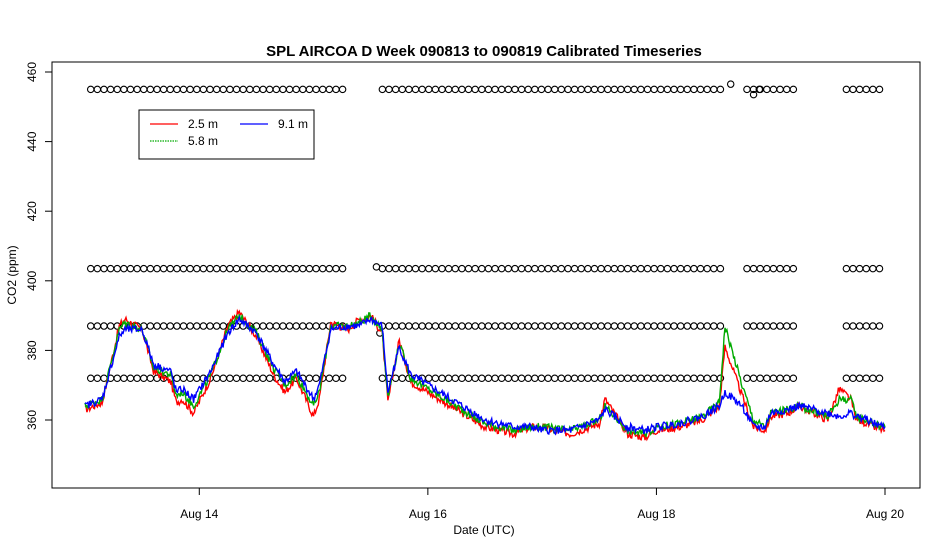 Image resolution: width=936 pixels, height=540 pixels. I want to click on x-tick-label: Aug 20, so click(885, 514).